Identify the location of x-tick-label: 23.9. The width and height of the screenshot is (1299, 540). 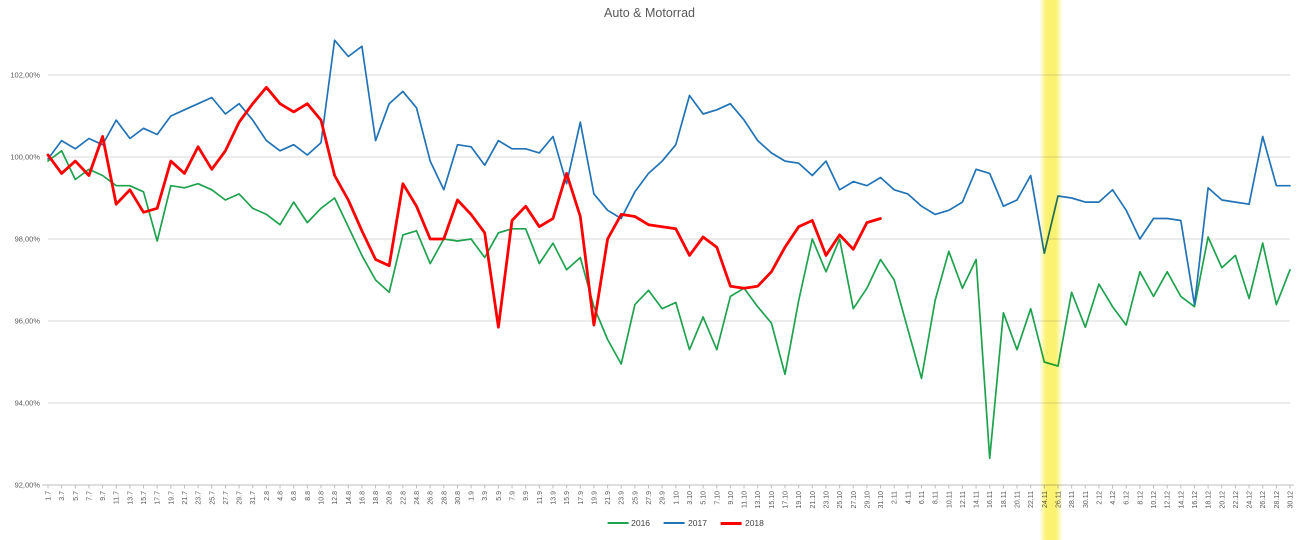
(622, 498).